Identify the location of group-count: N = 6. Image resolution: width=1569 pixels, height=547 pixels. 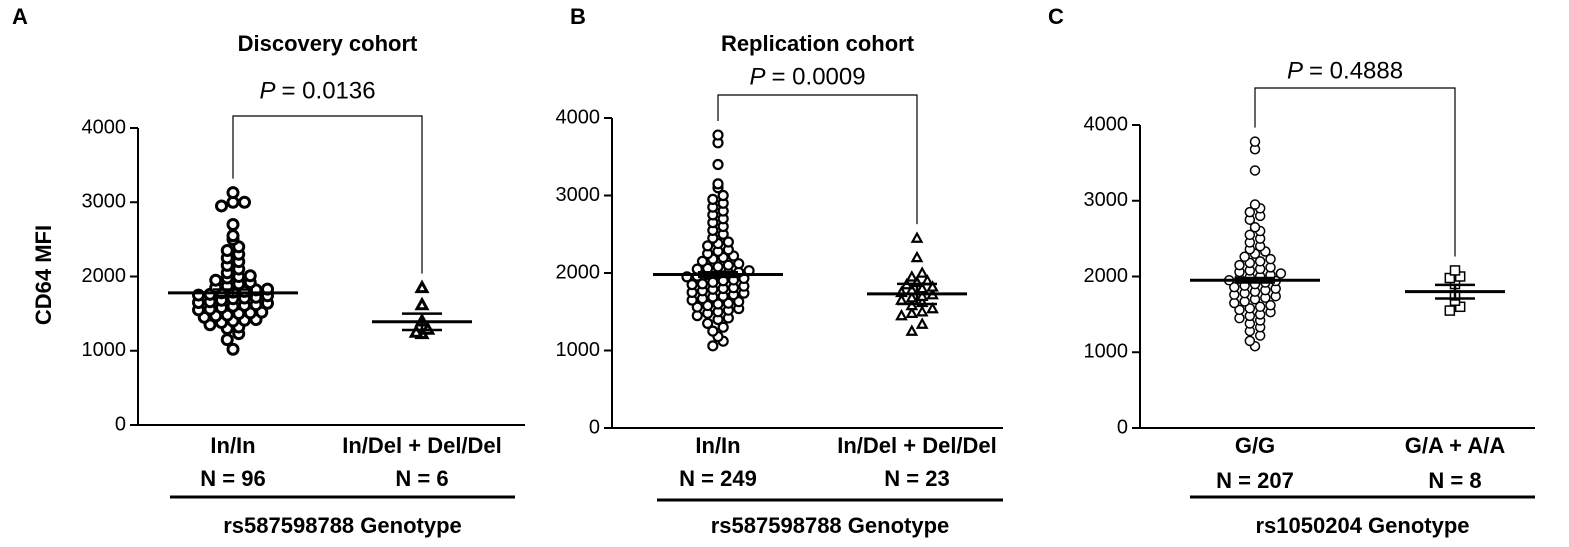
(421, 478).